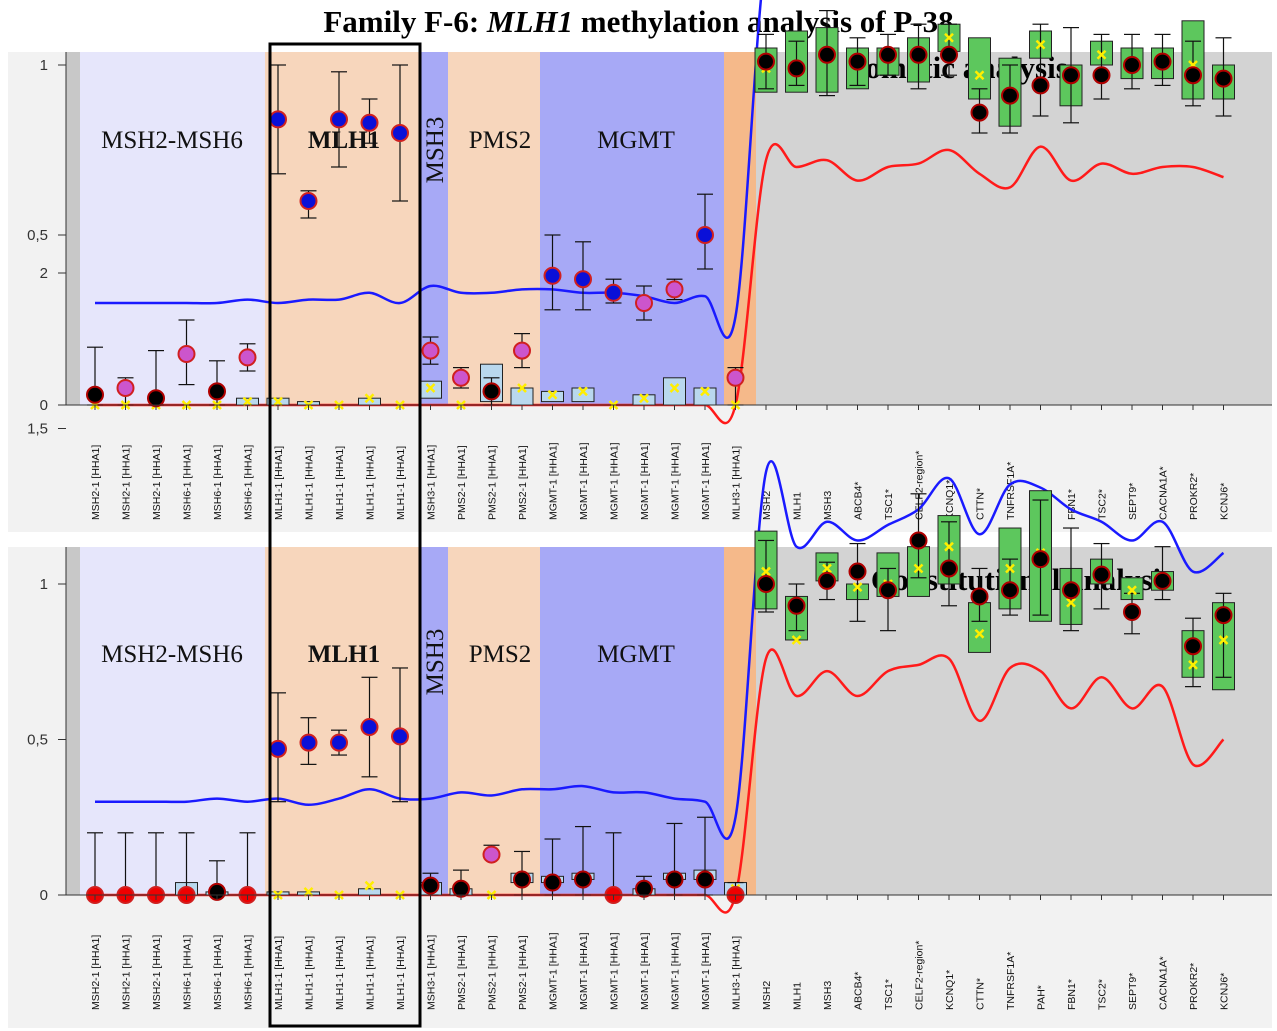  Describe the element at coordinates (500, 654) in the screenshot. I see `region-label-pms2: PMS2` at that location.